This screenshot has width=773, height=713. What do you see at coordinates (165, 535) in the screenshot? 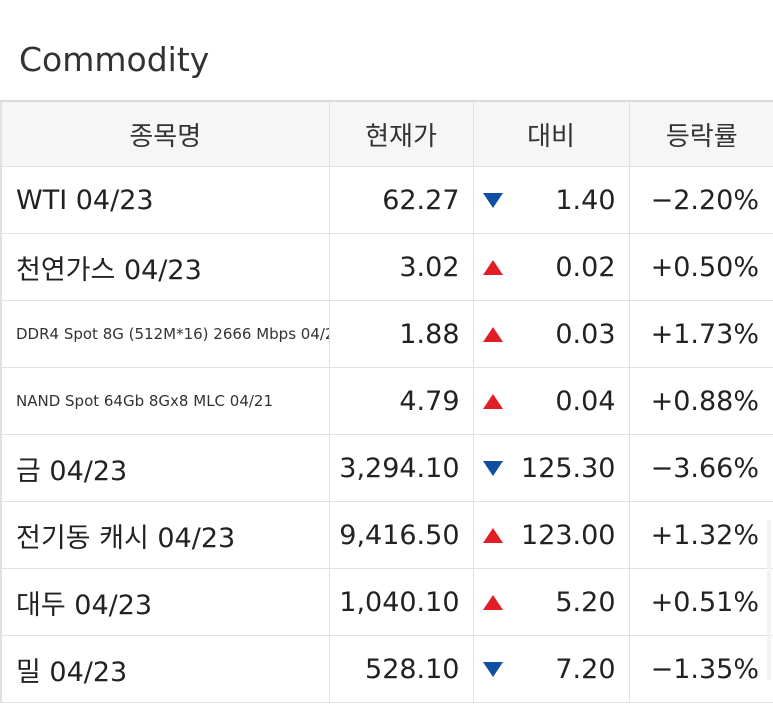
I see `commodity-name: 전기동 캐시 04/23` at bounding box center [165, 535].